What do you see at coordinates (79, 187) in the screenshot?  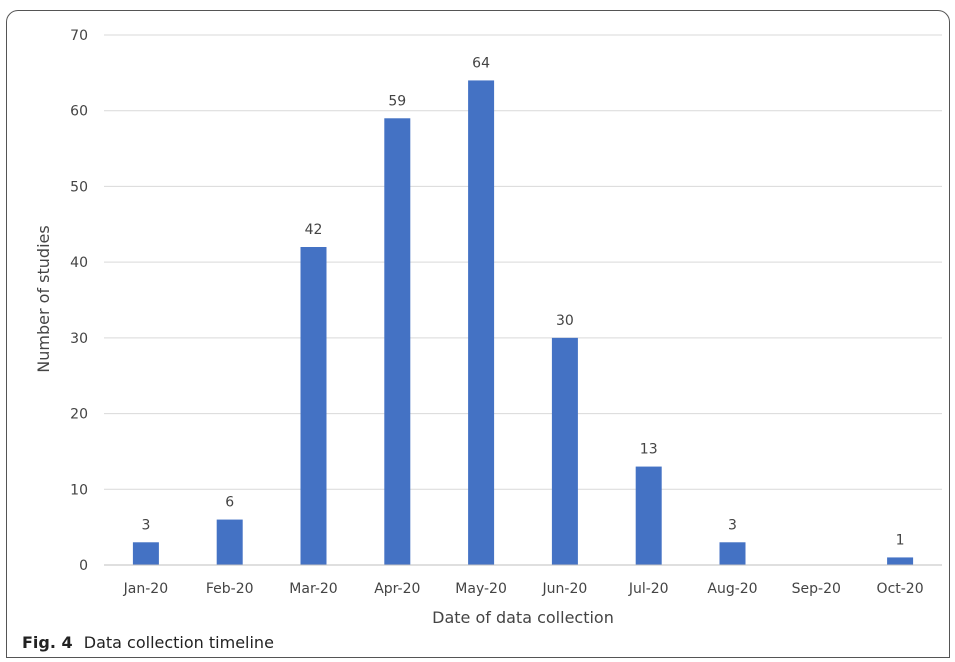 I see `y-tick-label: 50` at bounding box center [79, 187].